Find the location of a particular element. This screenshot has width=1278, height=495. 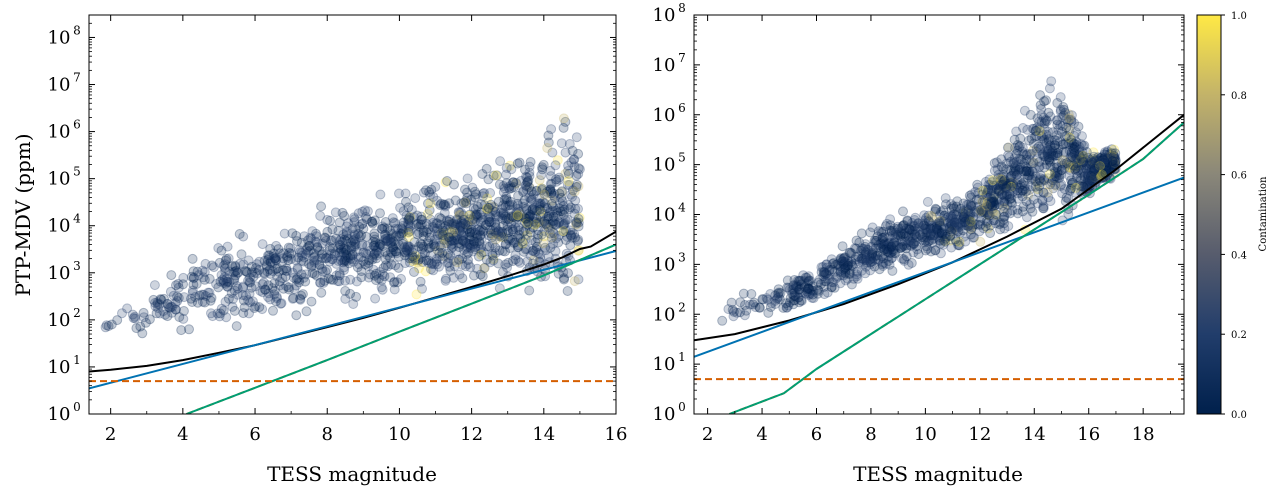

y-tick-exponent: 0 is located at coordinates (77, 407).